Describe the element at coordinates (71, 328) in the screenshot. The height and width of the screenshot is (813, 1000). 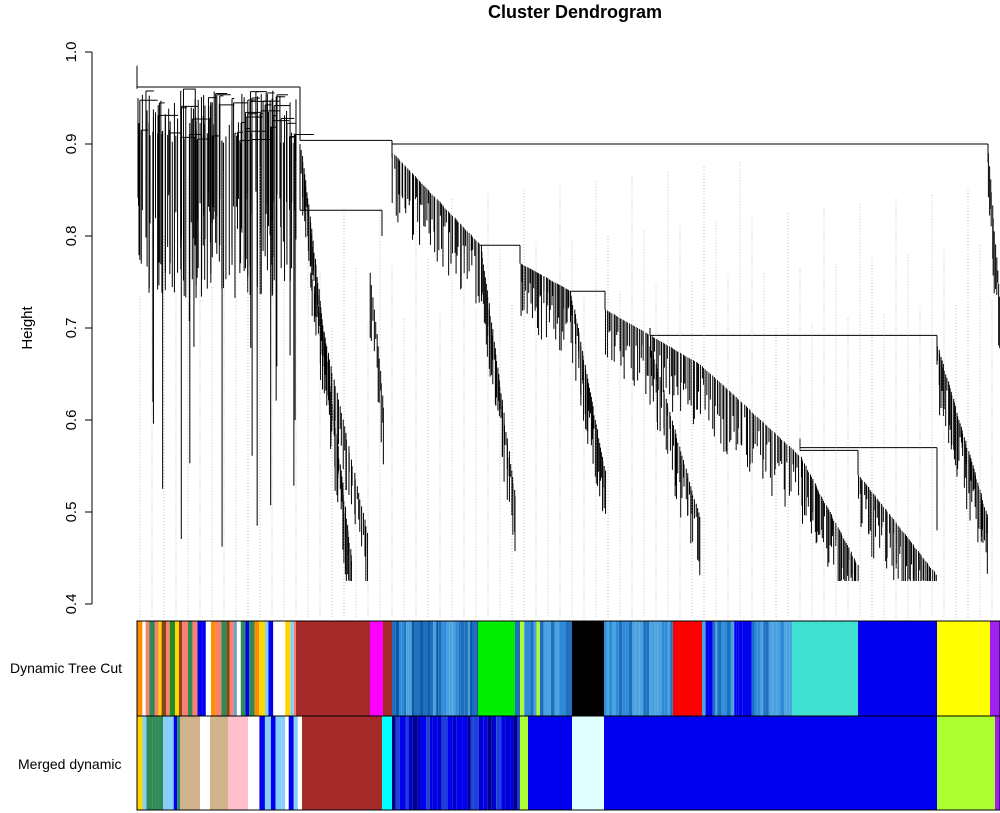
I see `y-tick-label: 0.7` at that location.